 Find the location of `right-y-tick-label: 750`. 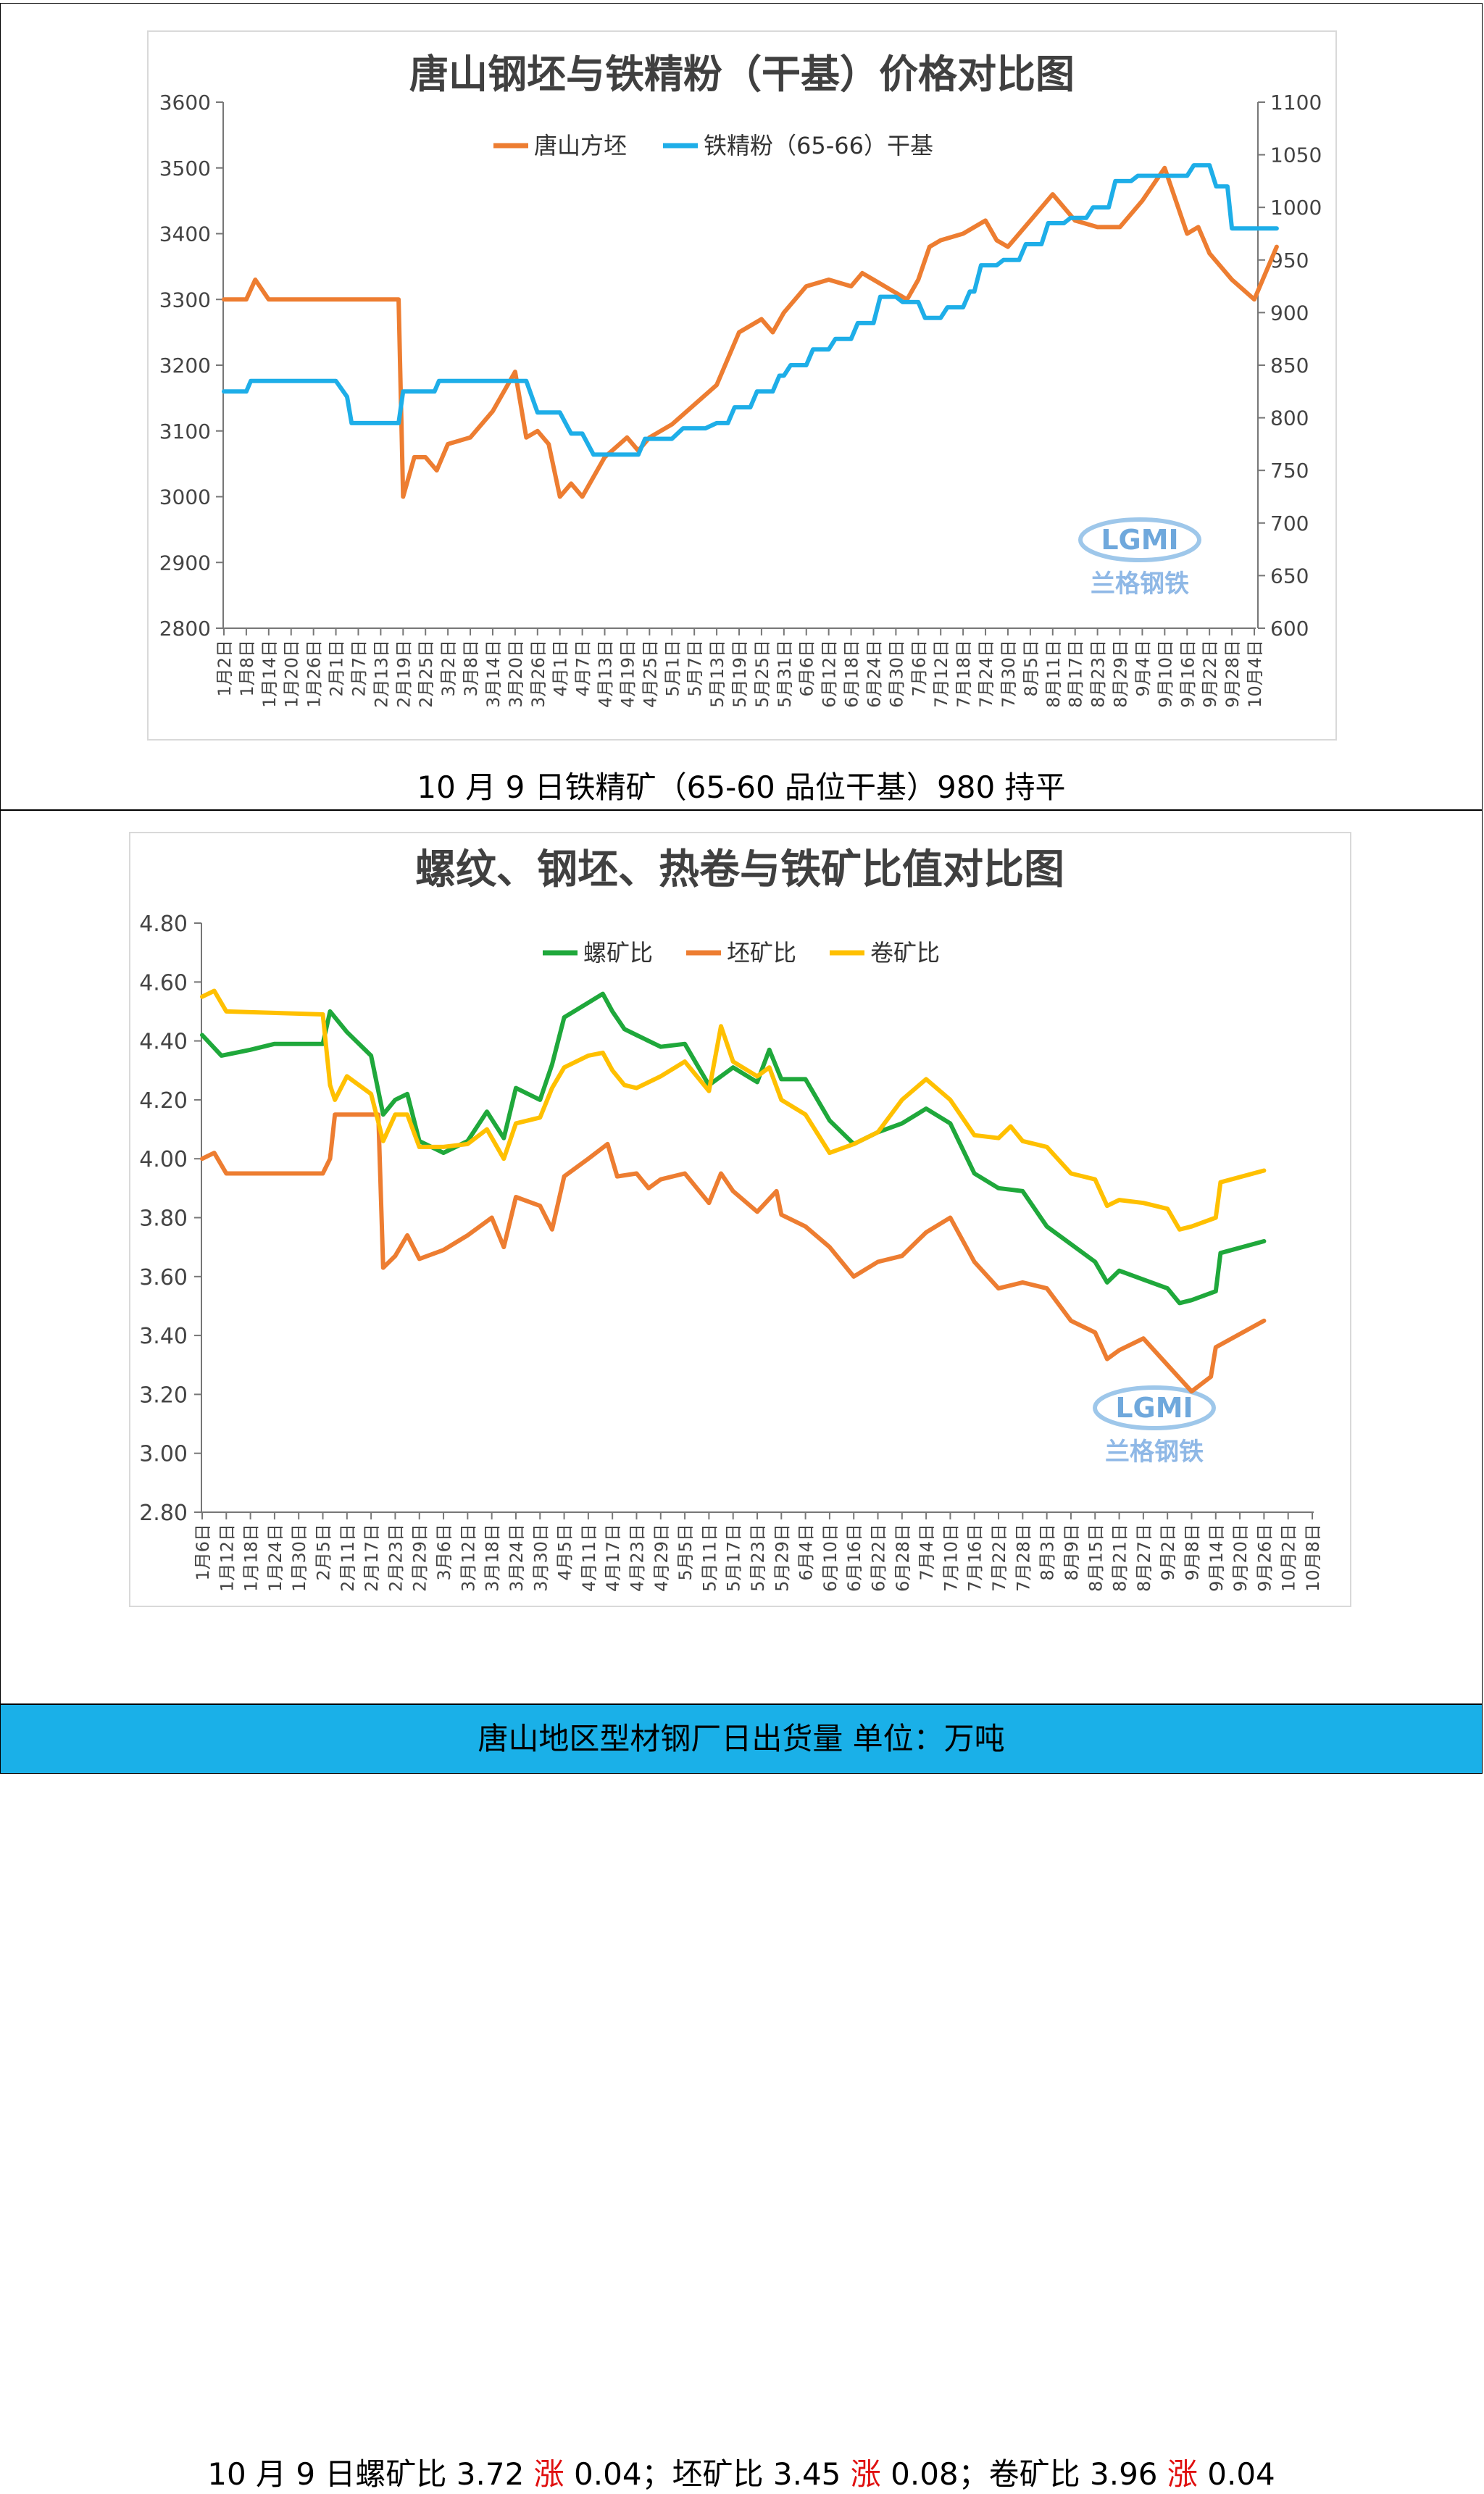

right-y-tick-label: 750 is located at coordinates (1290, 471).